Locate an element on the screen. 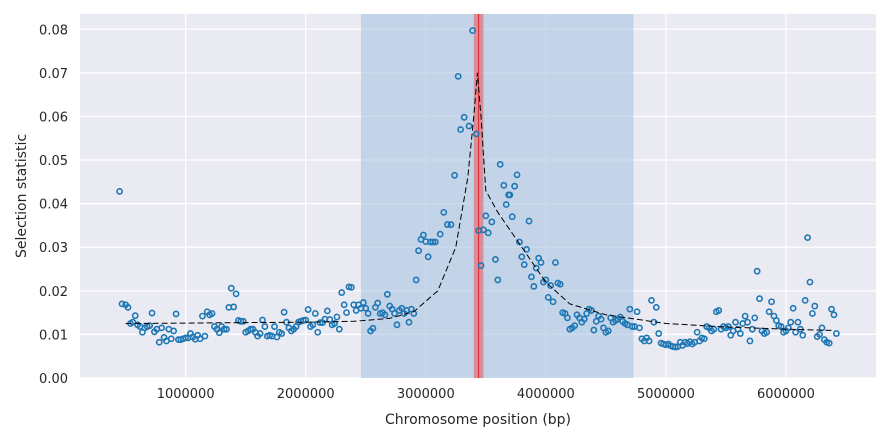 The image size is (891, 441). x-axis-label: Chromosome position (bp) is located at coordinates (478, 420).